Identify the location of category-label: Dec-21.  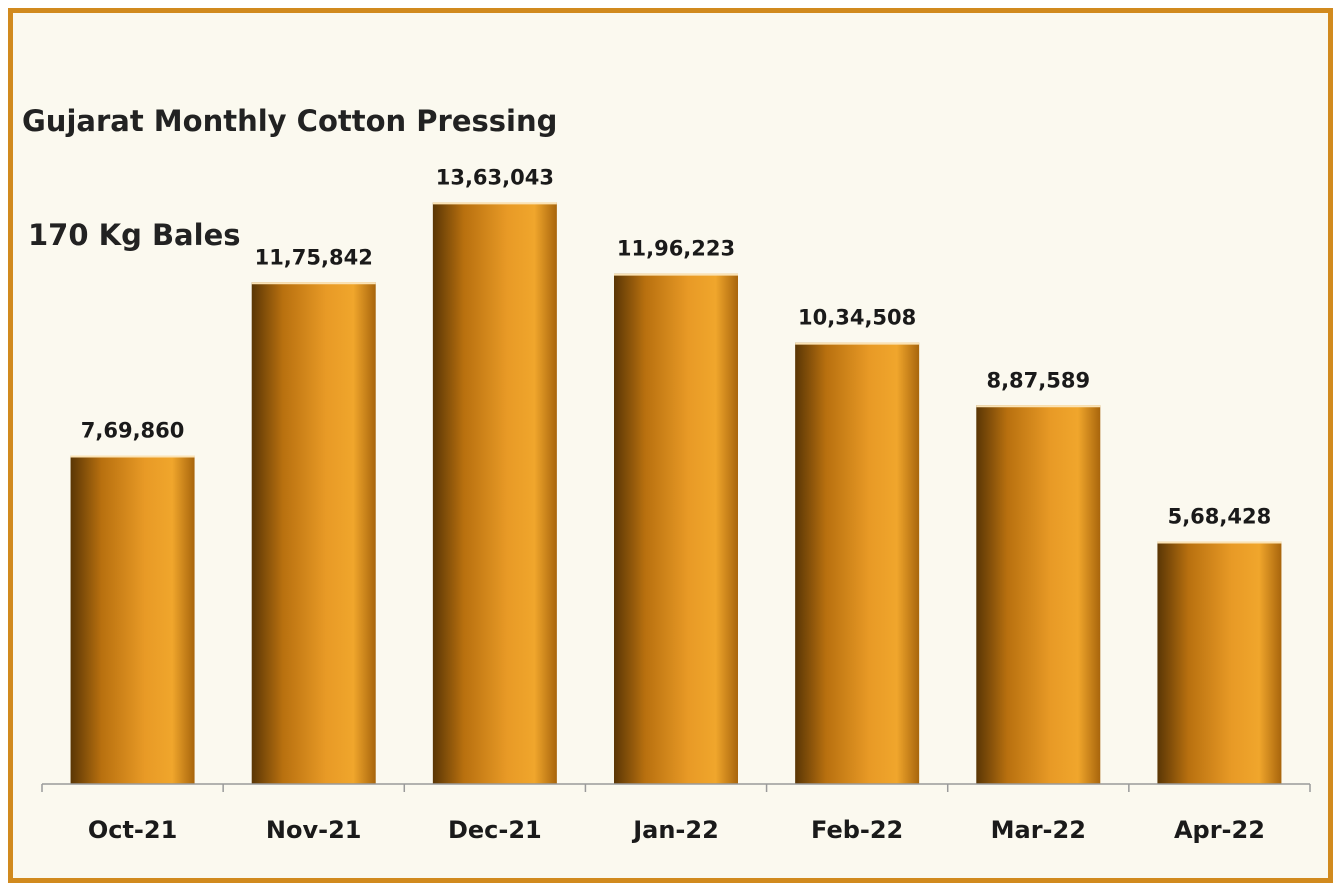
(495, 830).